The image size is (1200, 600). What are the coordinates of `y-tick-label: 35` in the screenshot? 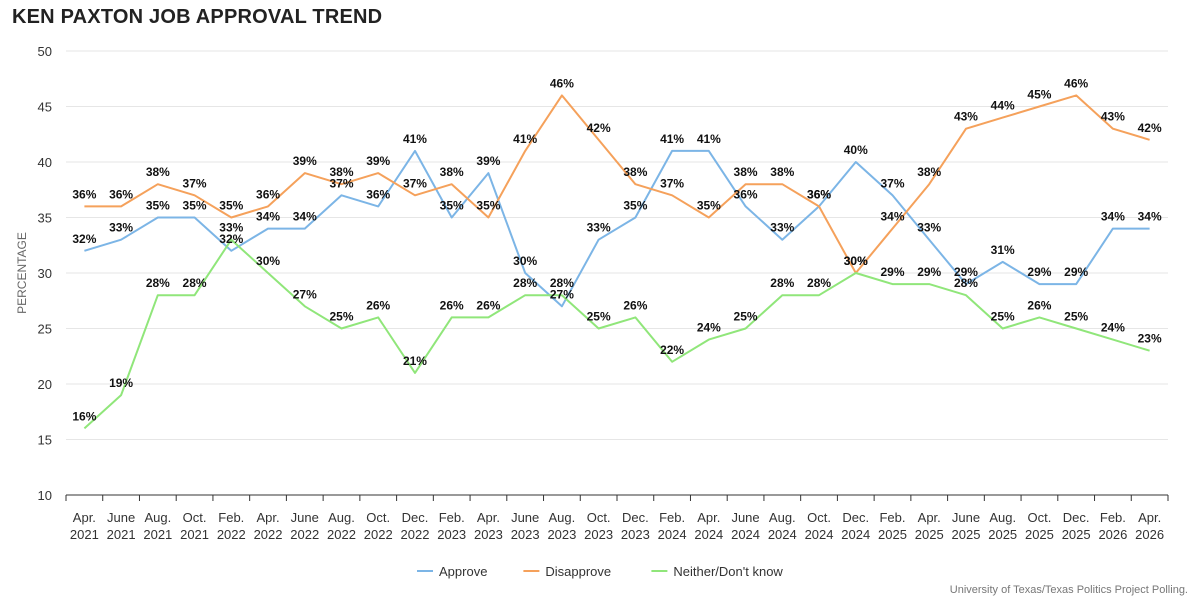 It's located at (45, 218).